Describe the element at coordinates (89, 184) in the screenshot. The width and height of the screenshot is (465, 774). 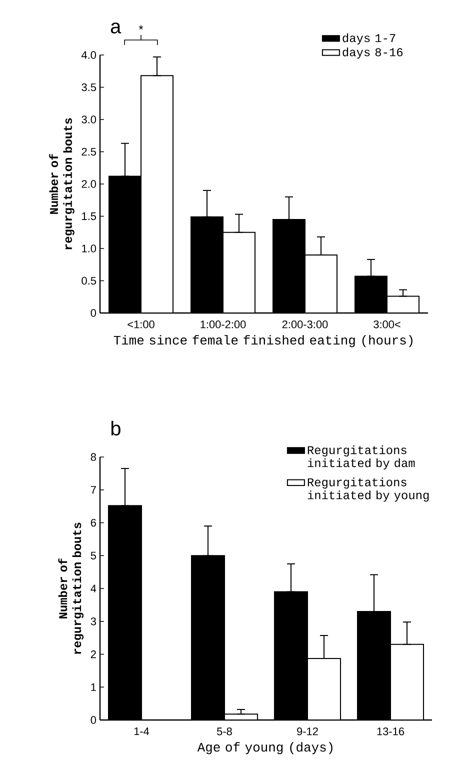
I see `y-tick-label: 2.0` at that location.